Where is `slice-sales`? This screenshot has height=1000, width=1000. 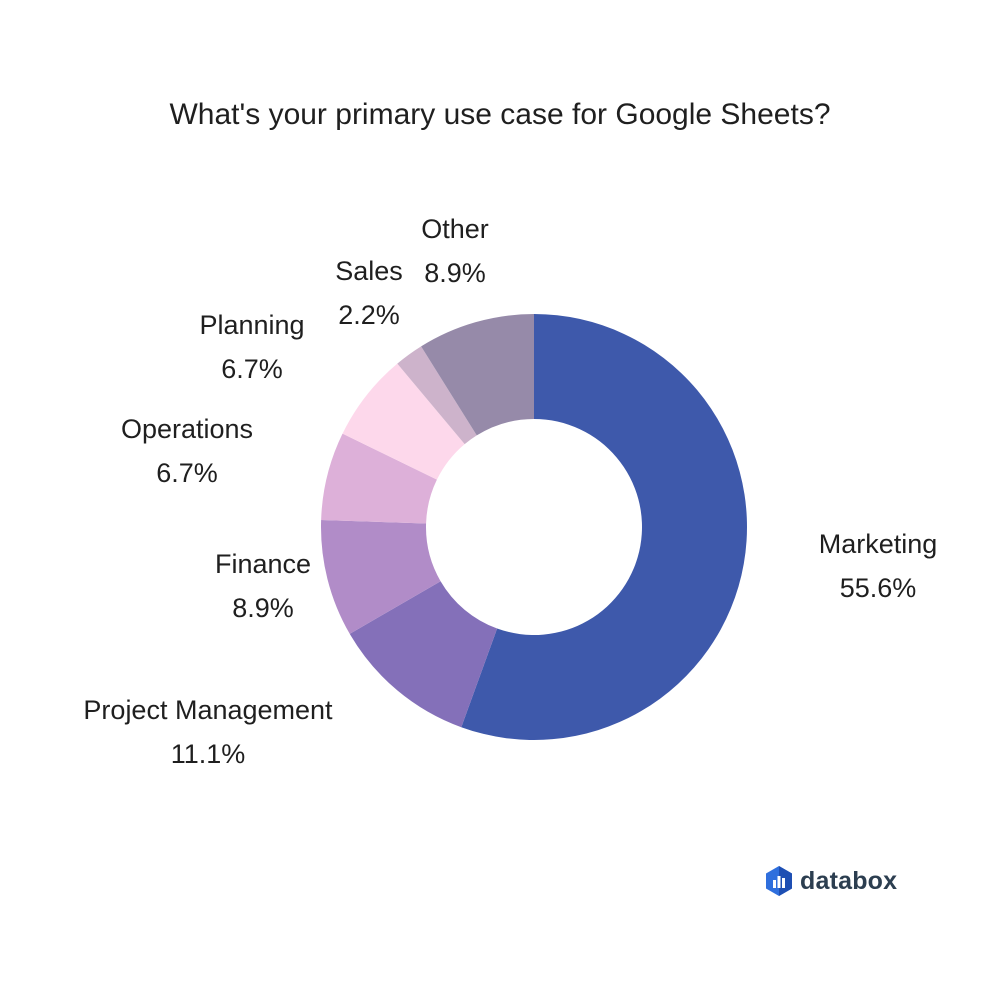 slice-sales is located at coordinates (437, 395).